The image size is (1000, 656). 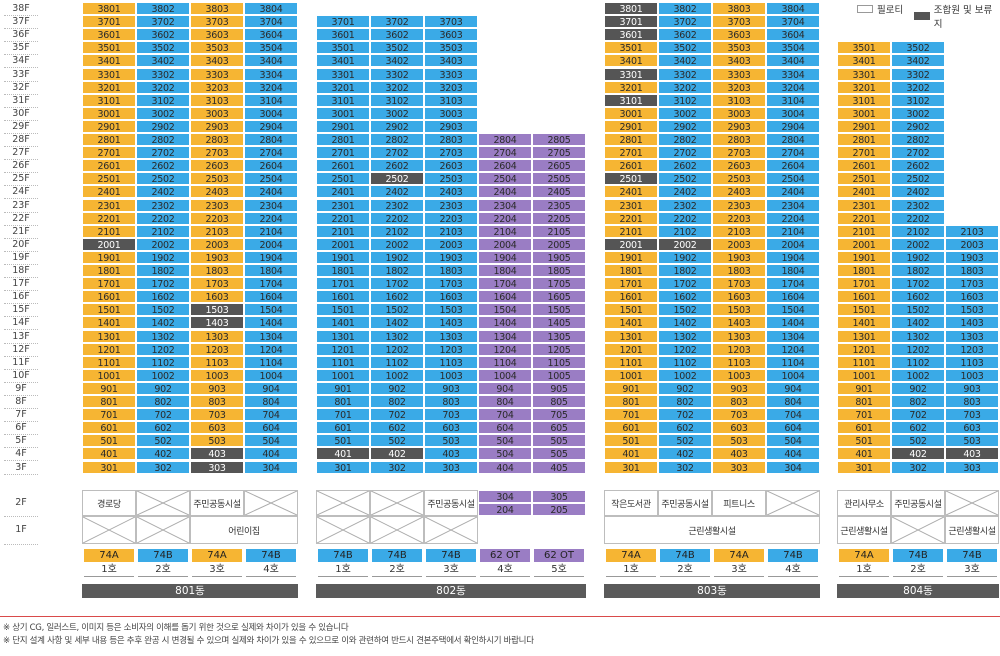 I want to click on unit-803동-301: 301, so click(x=631, y=467).